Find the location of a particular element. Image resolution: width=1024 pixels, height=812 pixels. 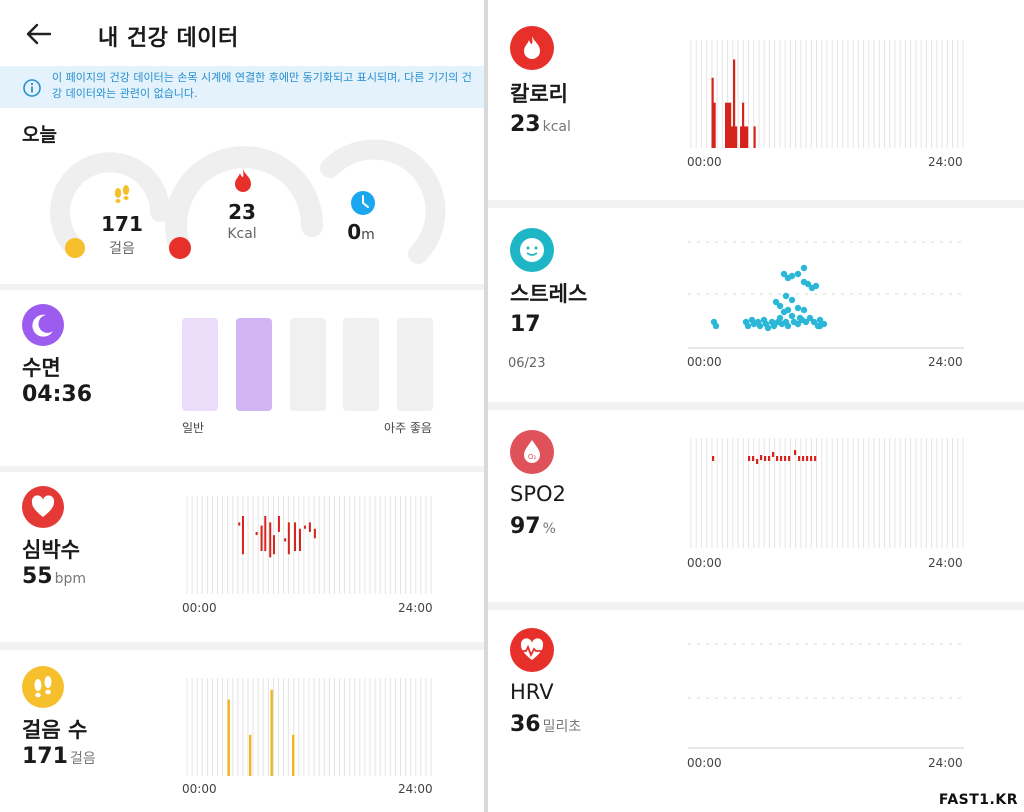

spo2-chart is located at coordinates (827, 493).